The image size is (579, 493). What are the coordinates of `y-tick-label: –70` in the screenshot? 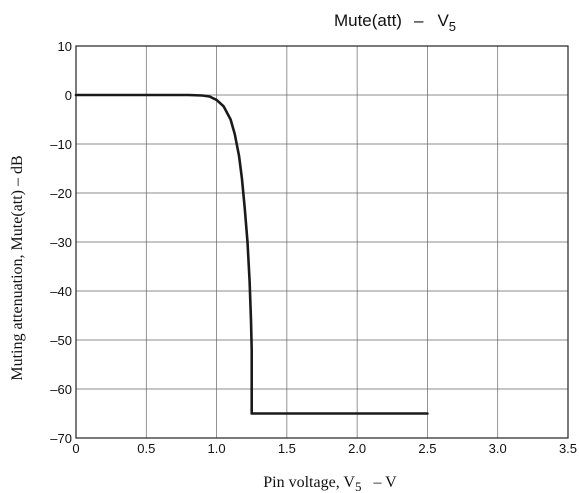 It's located at (61, 438).